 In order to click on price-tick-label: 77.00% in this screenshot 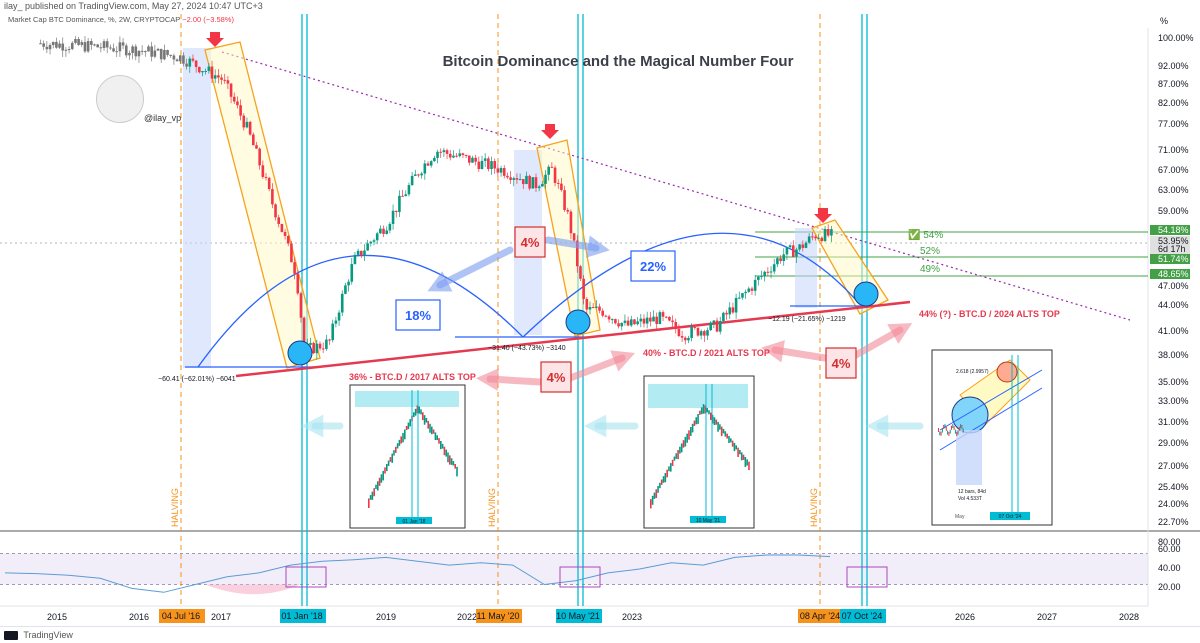, I will do `click(1173, 124)`.